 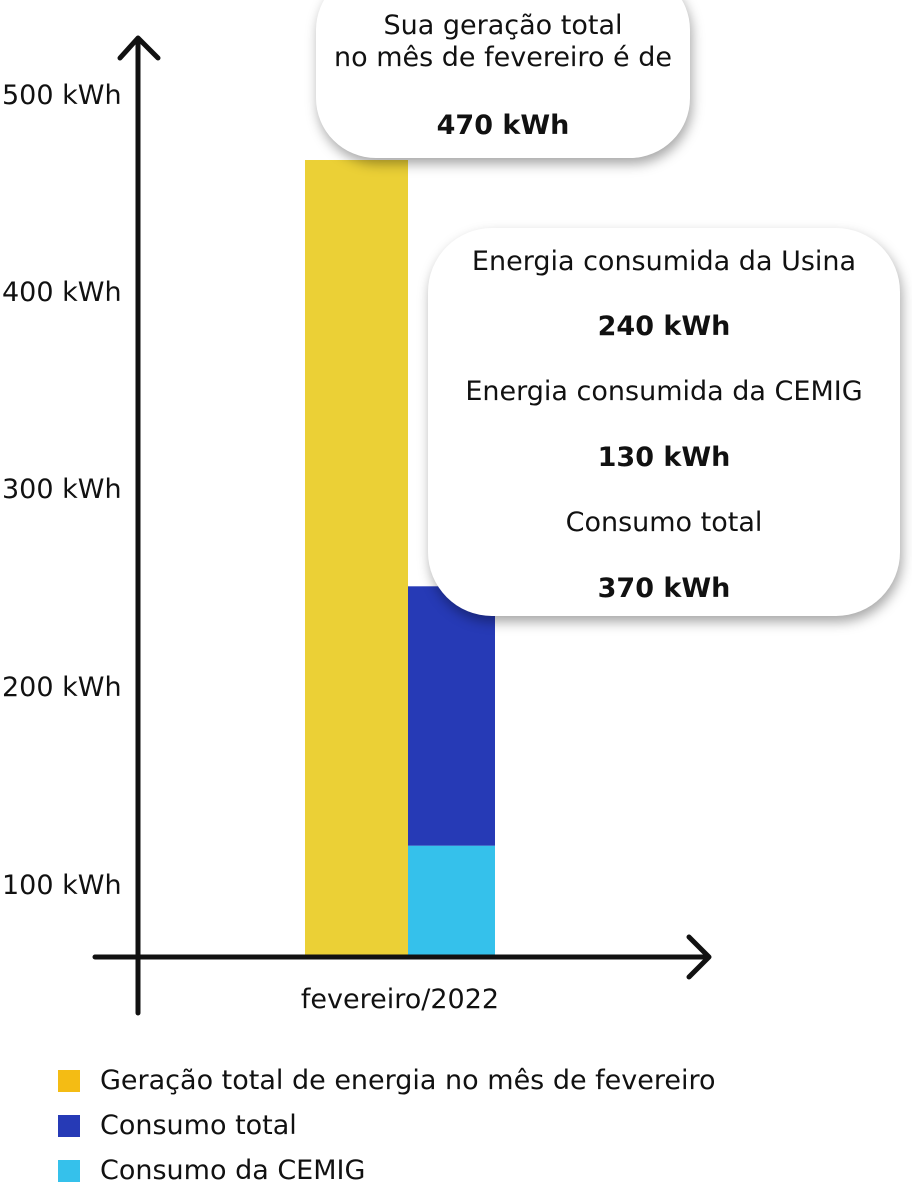 What do you see at coordinates (62, 292) in the screenshot?
I see `y-tick-label-400: 400 kWh` at bounding box center [62, 292].